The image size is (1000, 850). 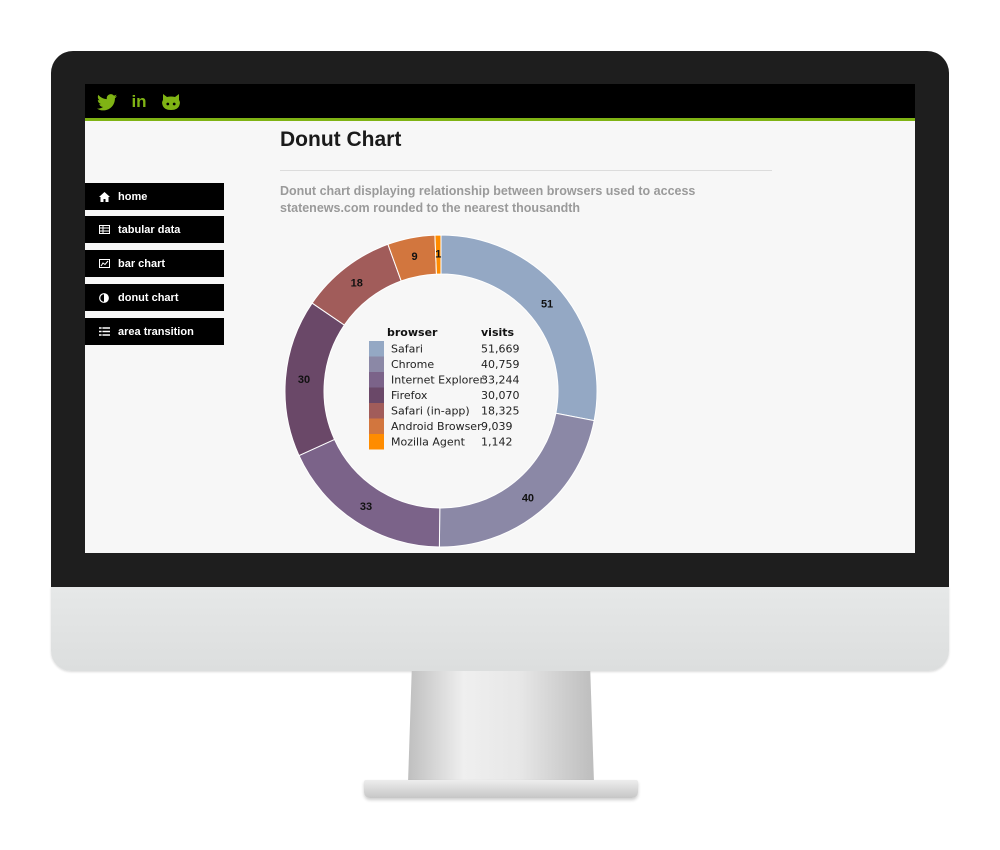 I want to click on legend-browser-name: Android Browser, so click(x=436, y=426).